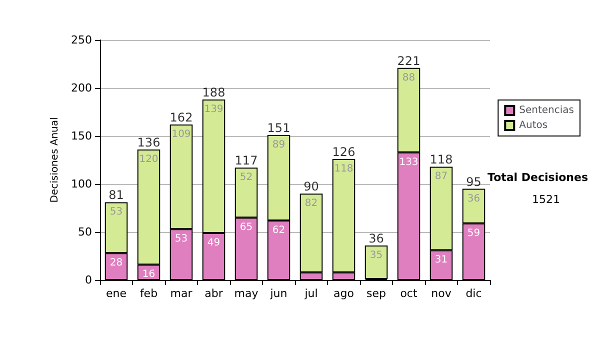  Describe the element at coordinates (311, 204) in the screenshot. I see `data-label: 82` at that location.